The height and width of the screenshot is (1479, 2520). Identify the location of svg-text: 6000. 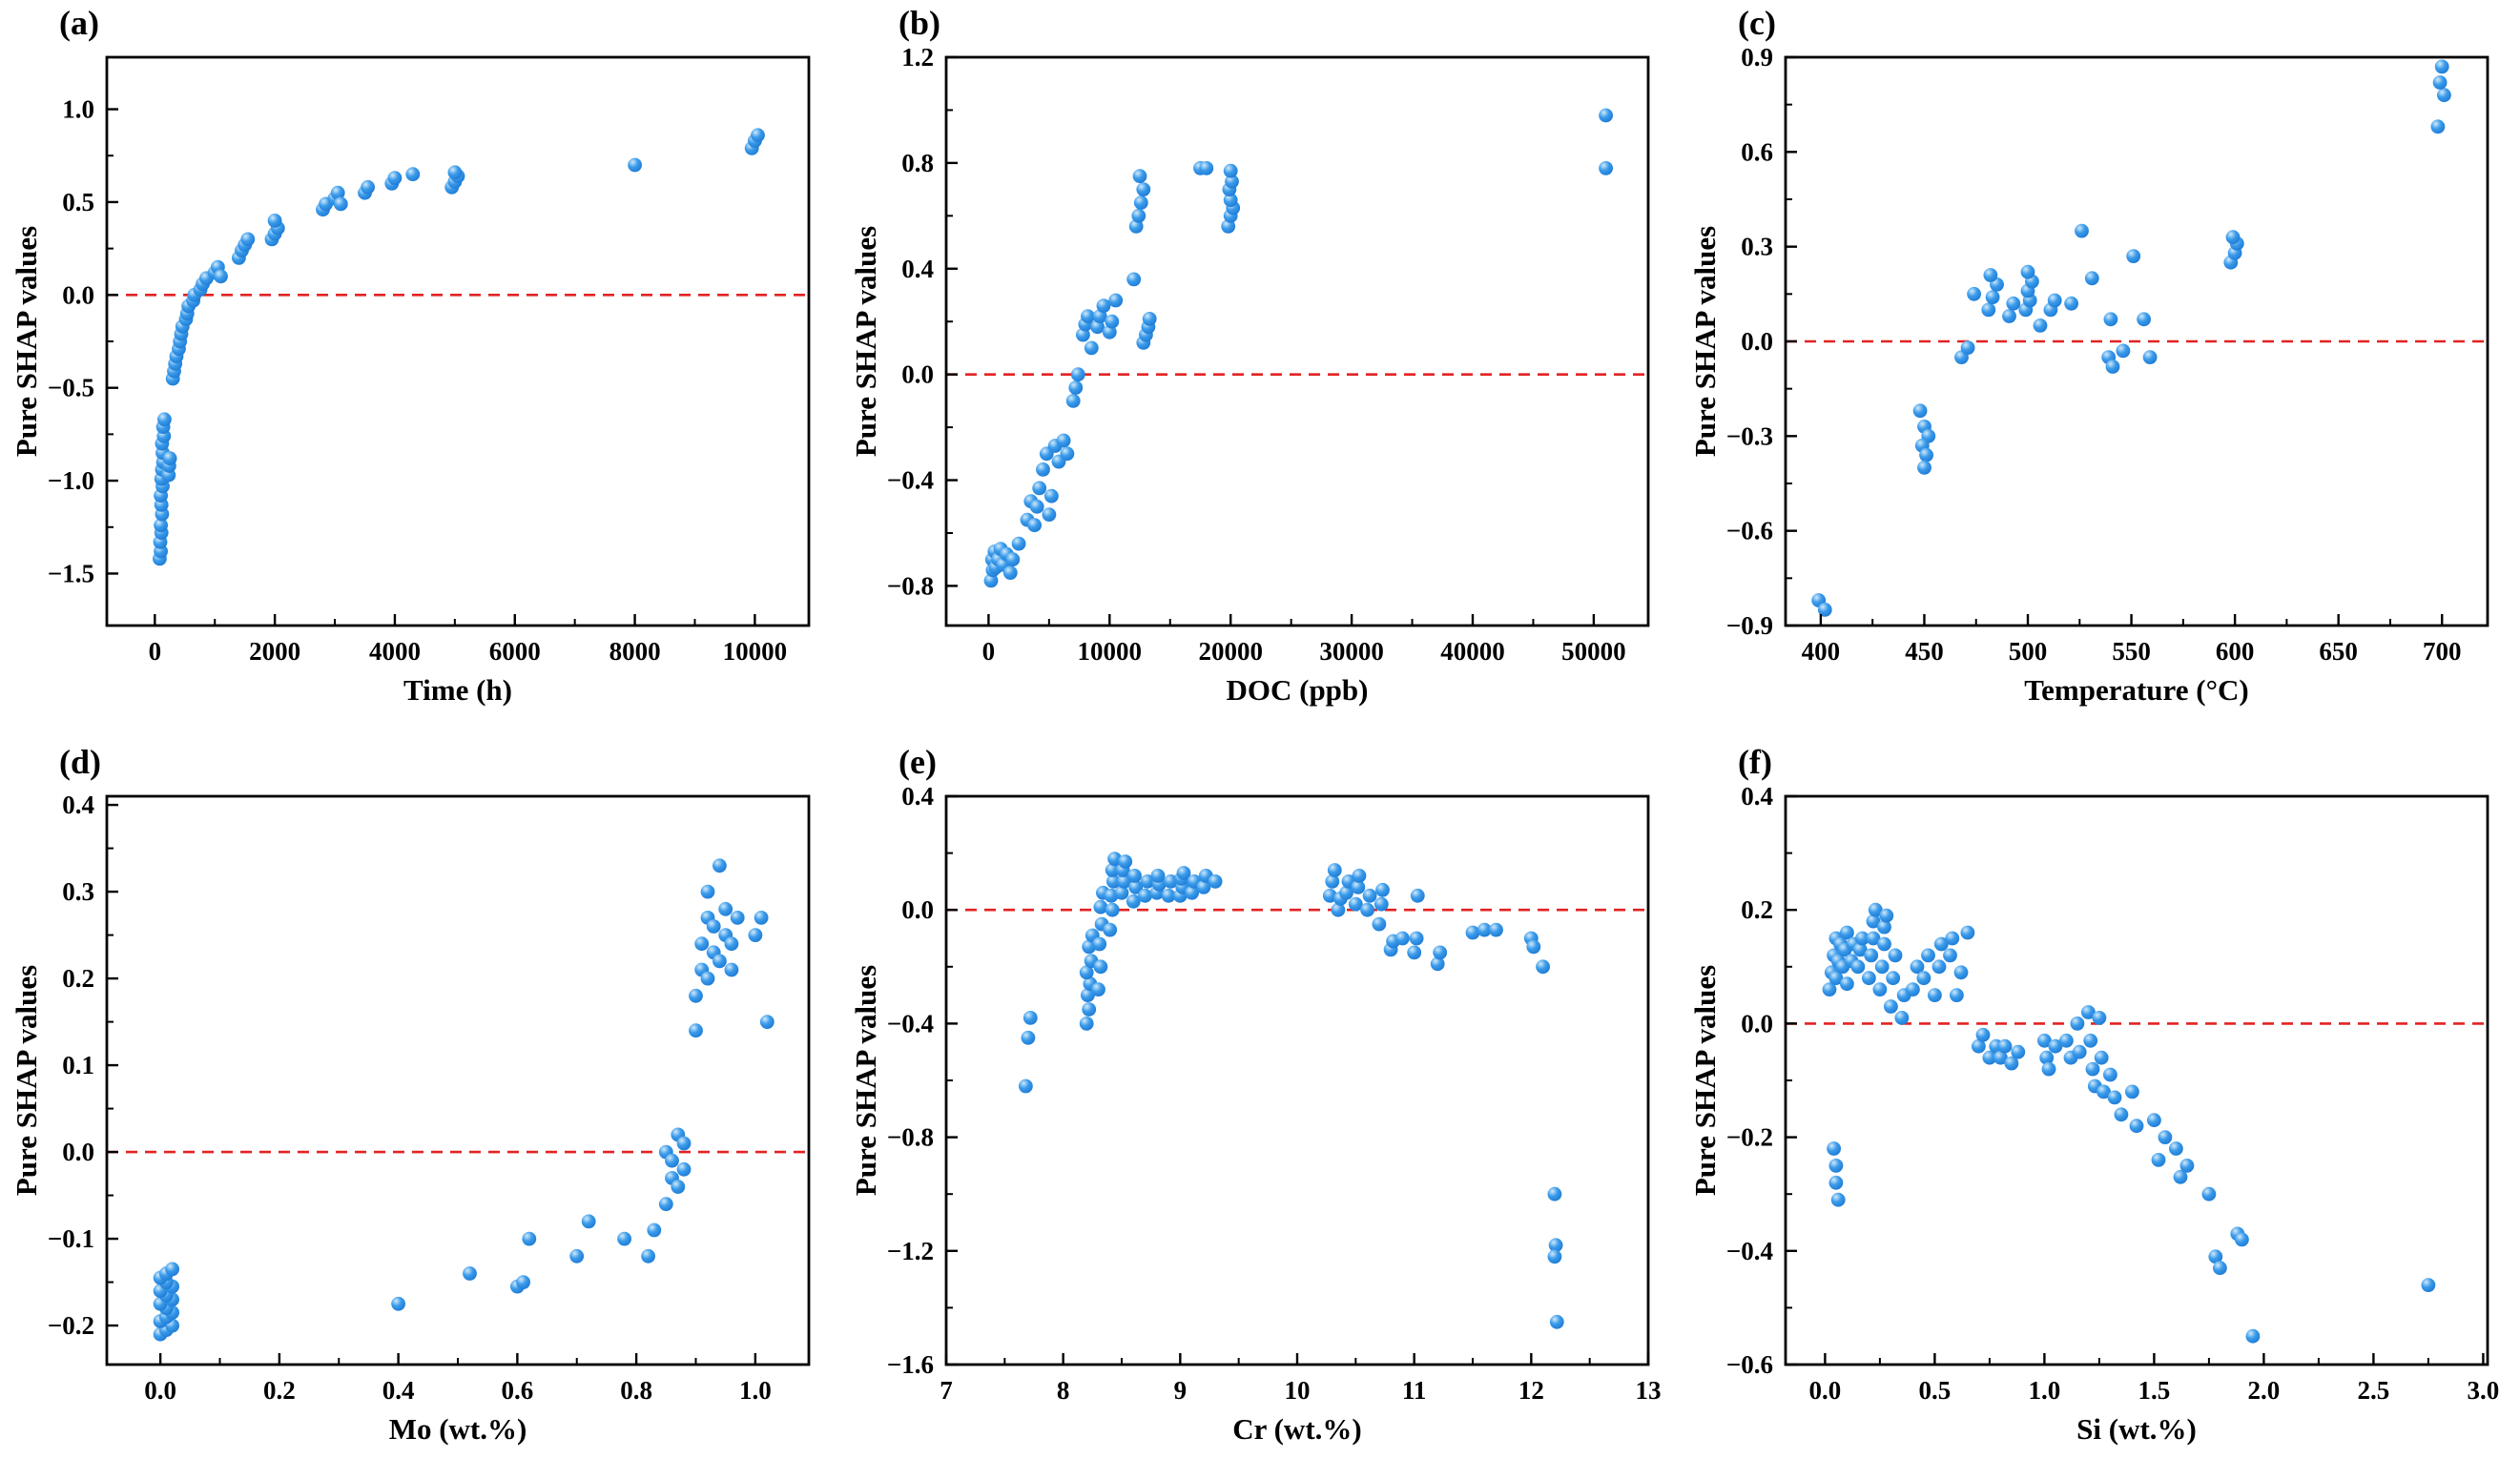
(515, 652).